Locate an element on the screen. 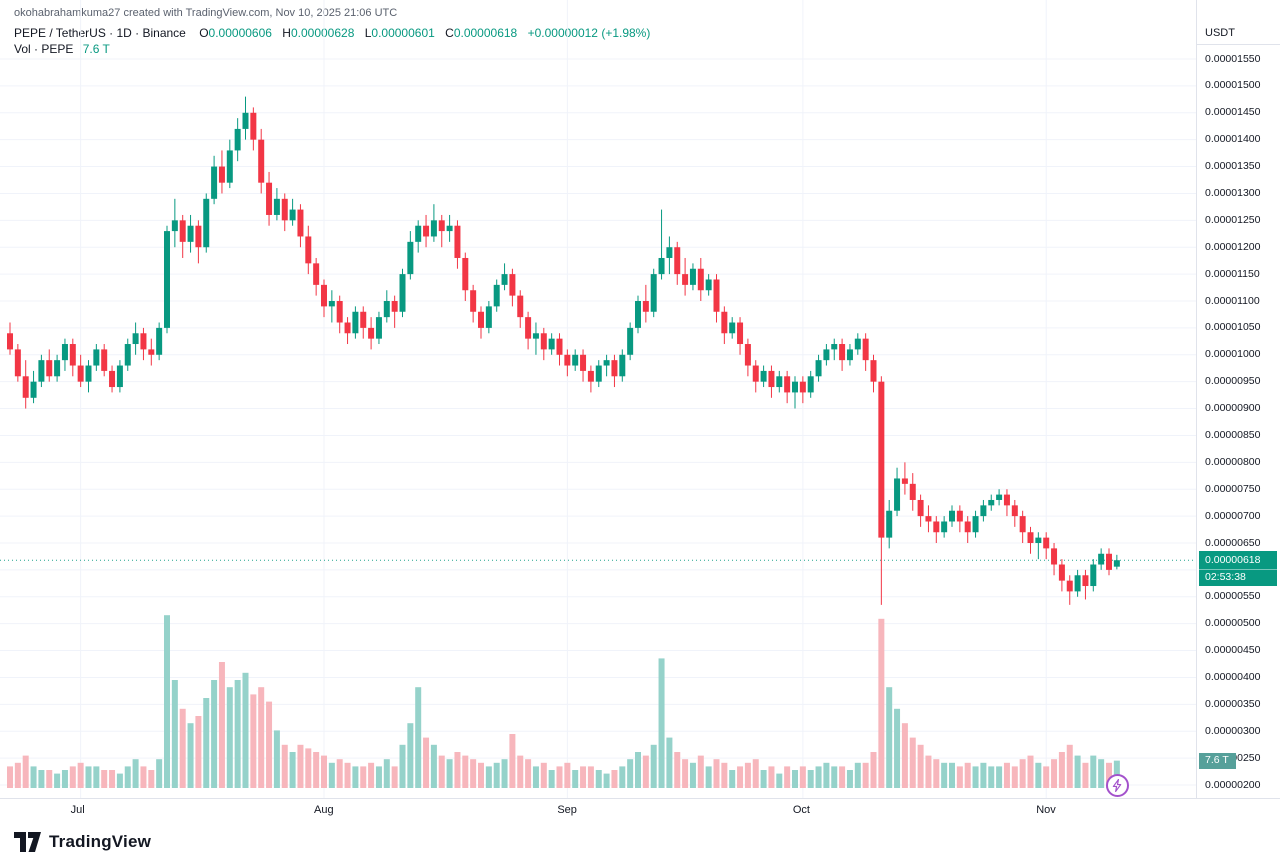 The width and height of the screenshot is (1280, 864). price-tick-label: 0.00000400 is located at coordinates (1233, 676).